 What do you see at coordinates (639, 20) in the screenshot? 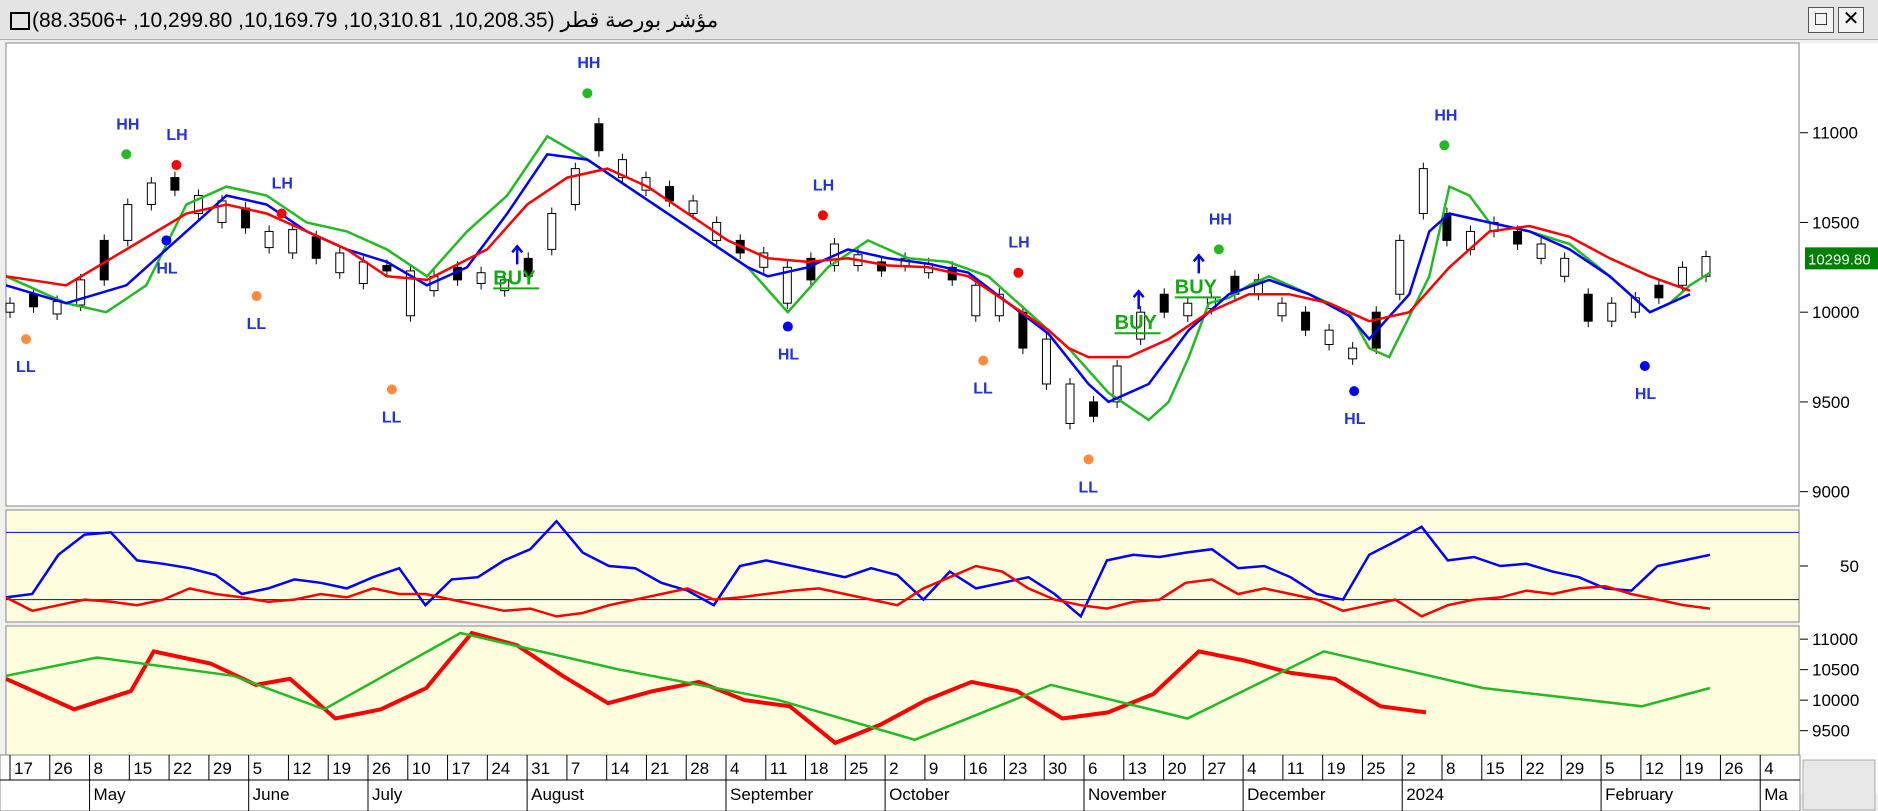
I see `title-name: مؤشر بورصة قطر` at bounding box center [639, 20].